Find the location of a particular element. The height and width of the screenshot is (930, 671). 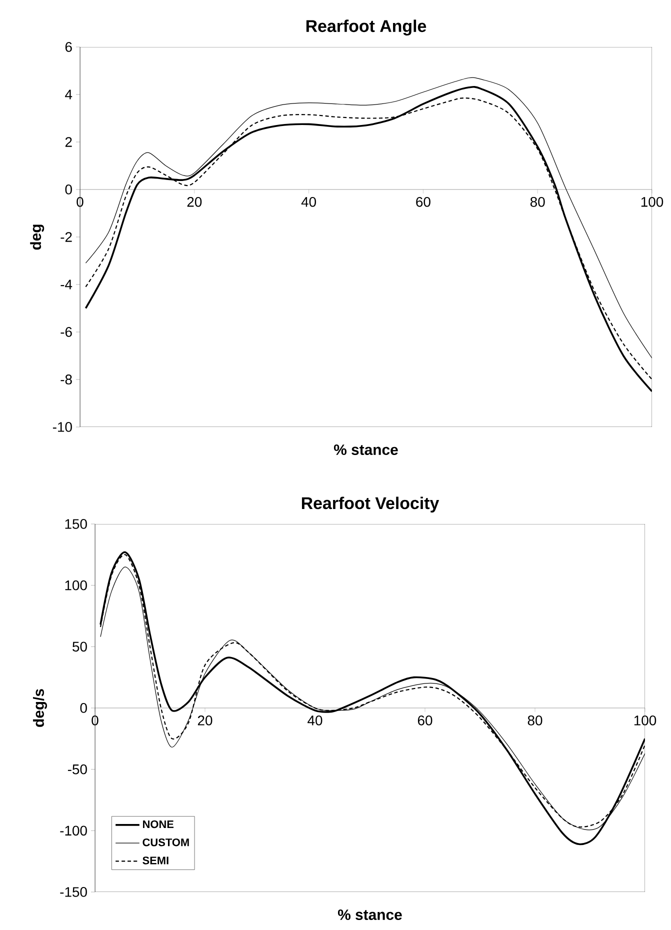

chart-title: Rearfoot Angle is located at coordinates (366, 28).